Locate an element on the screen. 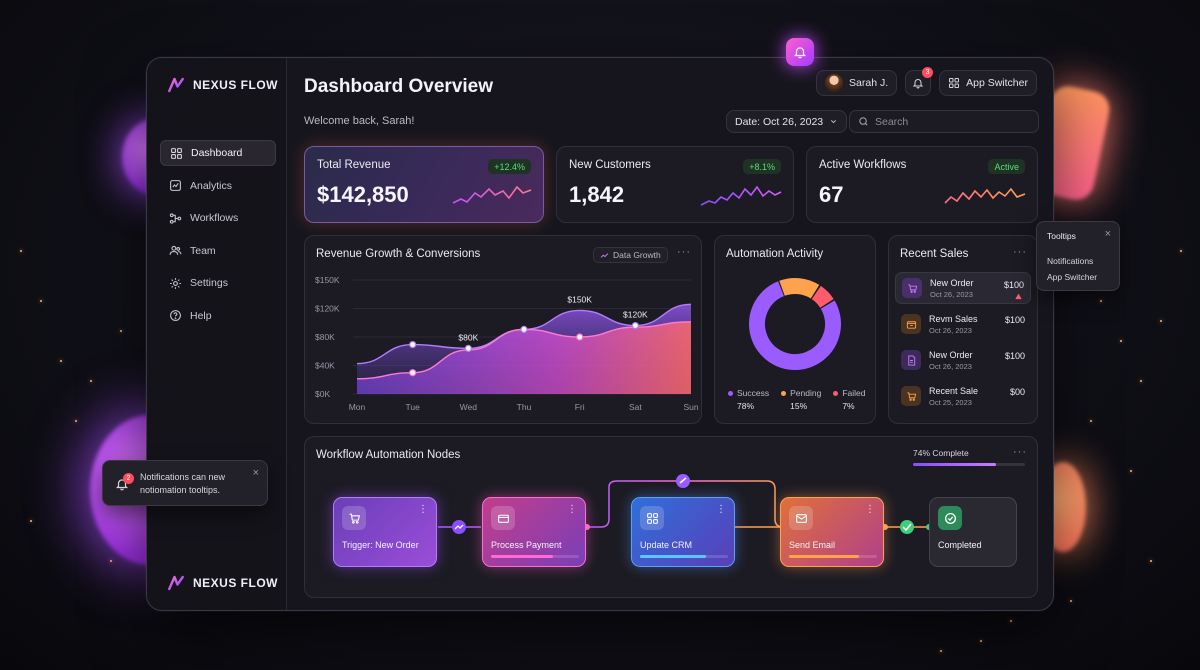  node-label: Trigger: New Order is located at coordinates (380, 545).